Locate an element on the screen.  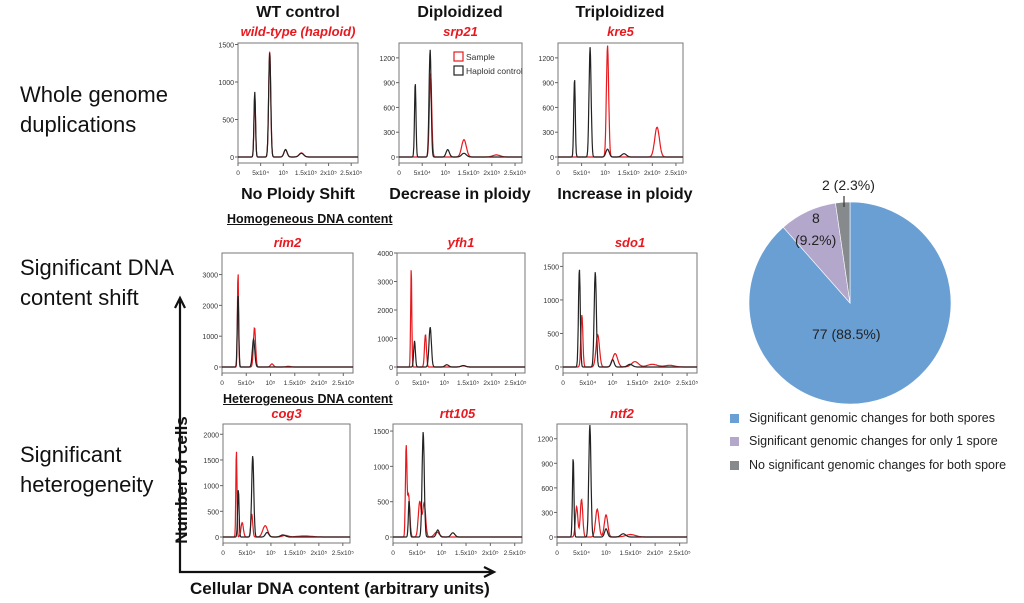
legend-control-swatch is located at coordinates (458, 70).